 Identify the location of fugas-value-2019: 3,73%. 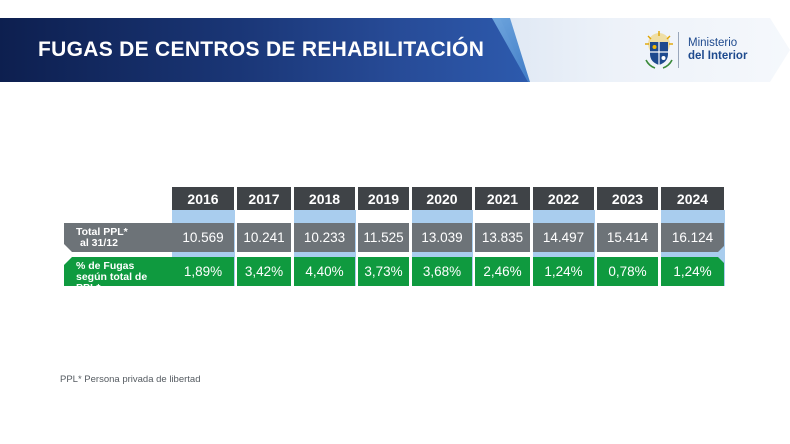
(383, 271).